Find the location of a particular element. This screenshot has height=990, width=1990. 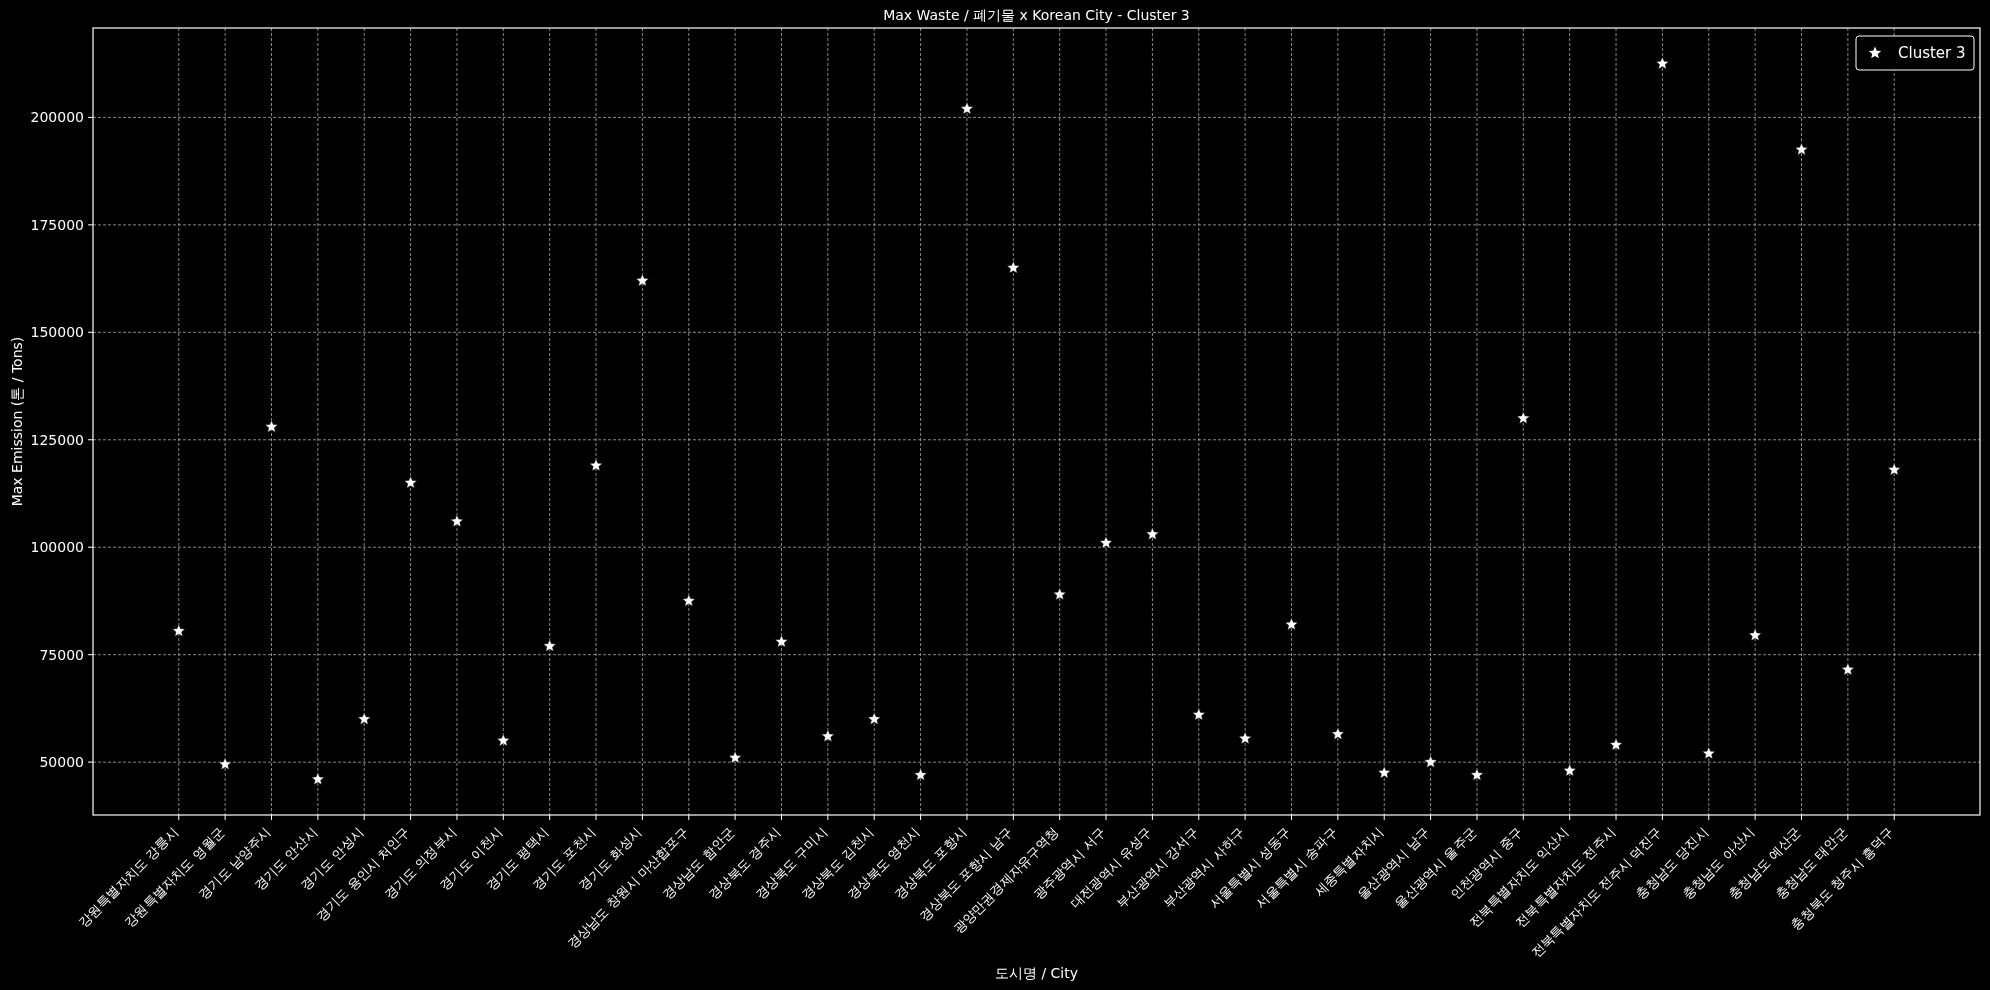

y-axis-title: Max Emission (톤 / Tons) is located at coordinates (17, 421).